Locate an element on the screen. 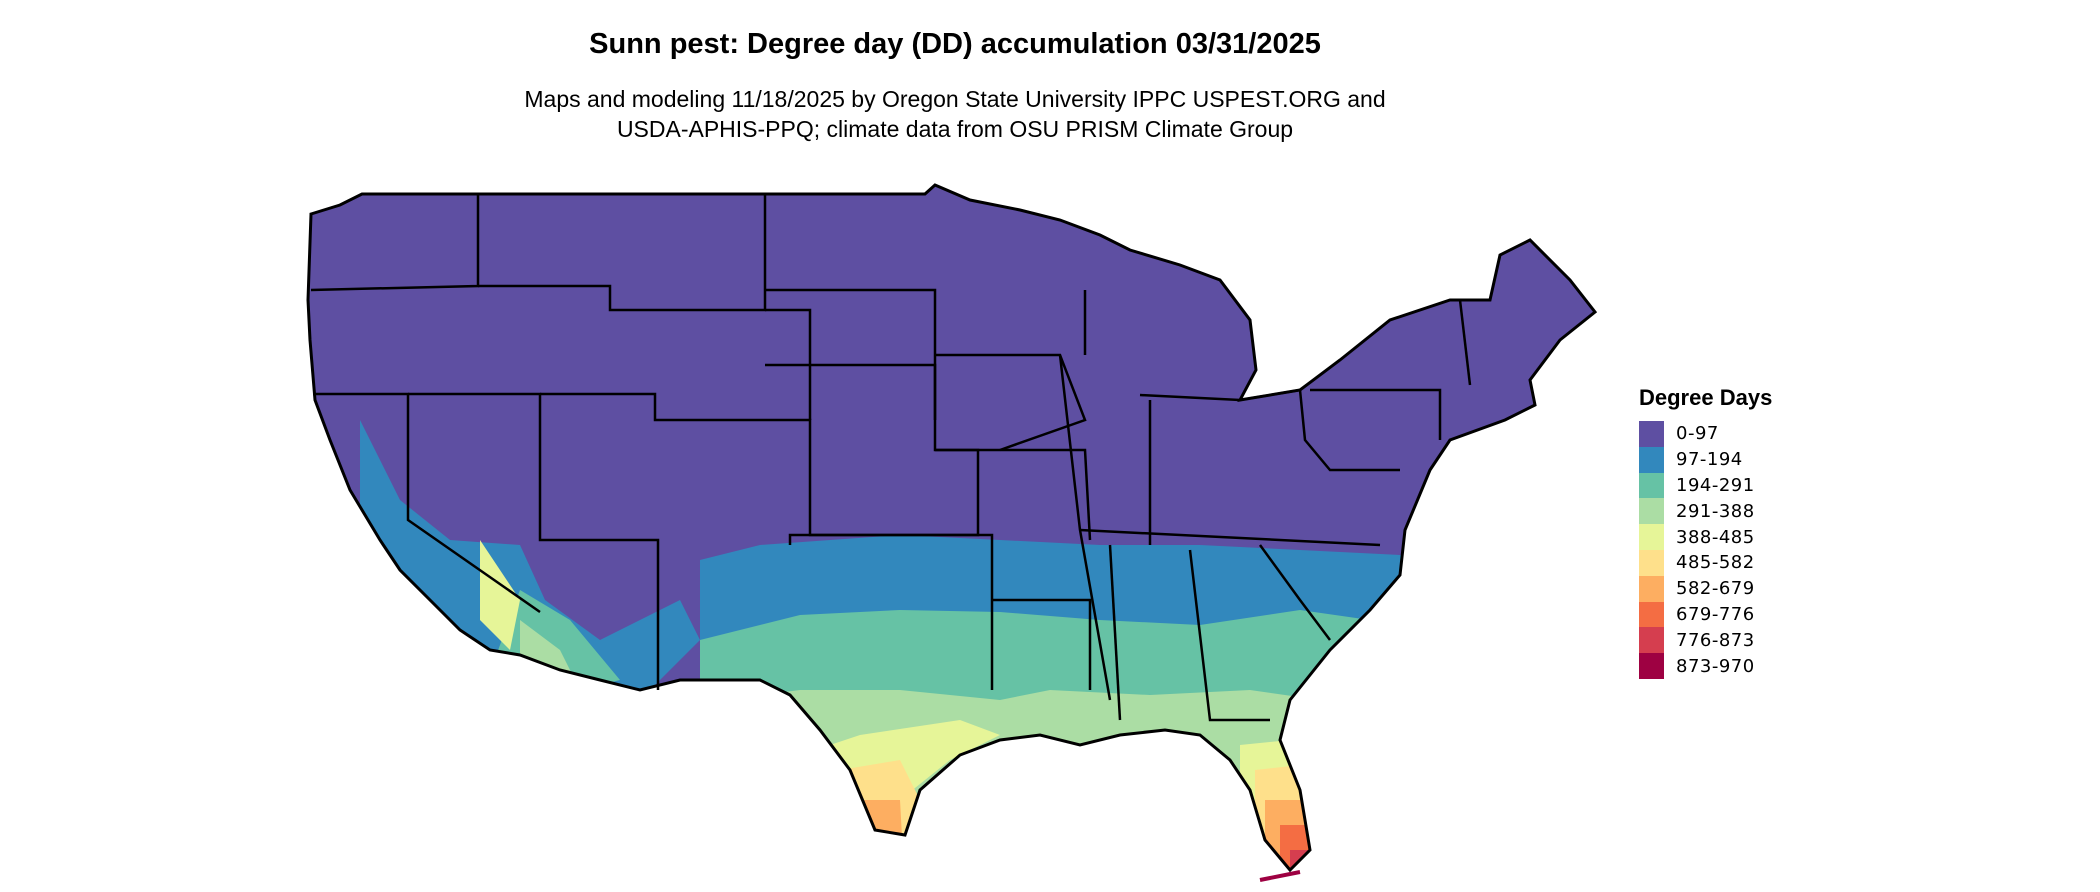  legend-item: 776-873 is located at coordinates (1705, 640).